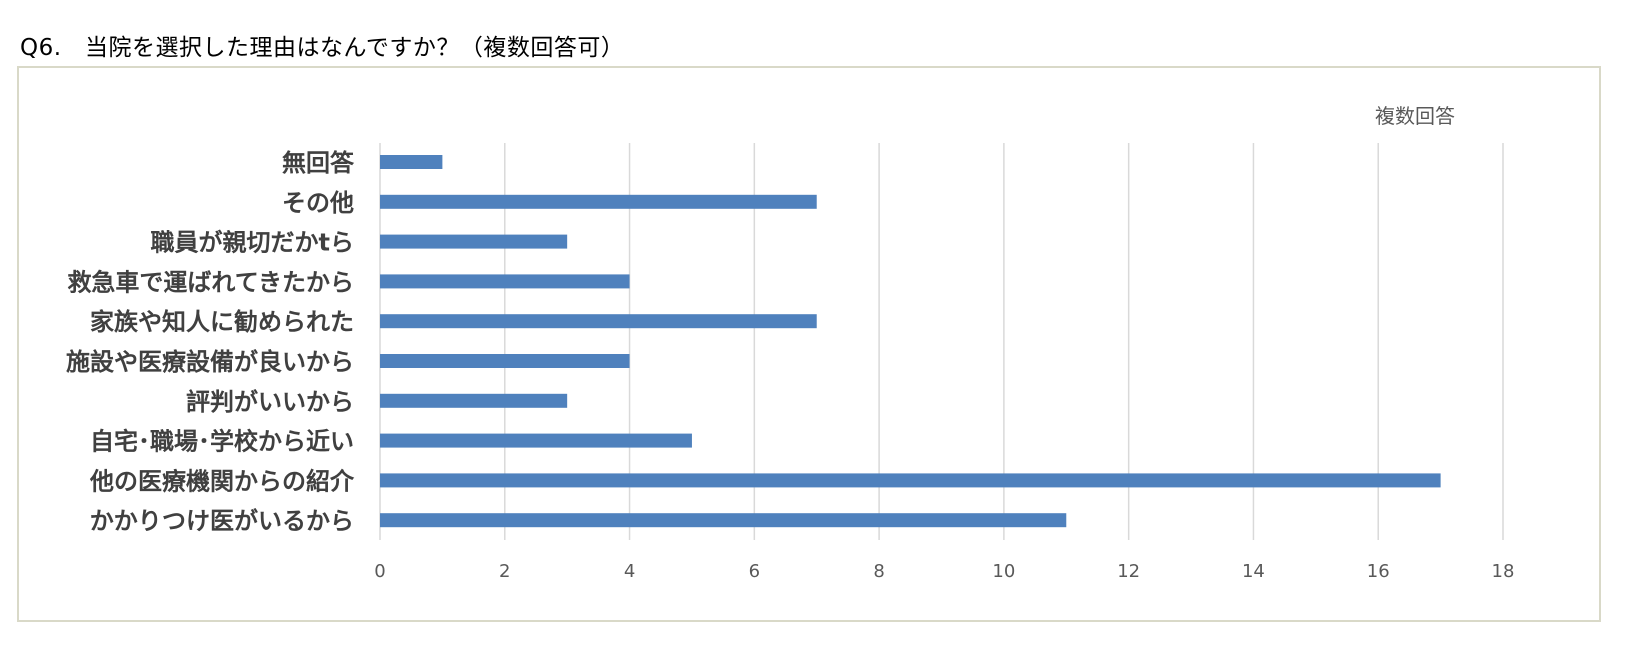 The image size is (1625, 652). I want to click on category-label: 評判がいいから, so click(270, 402).